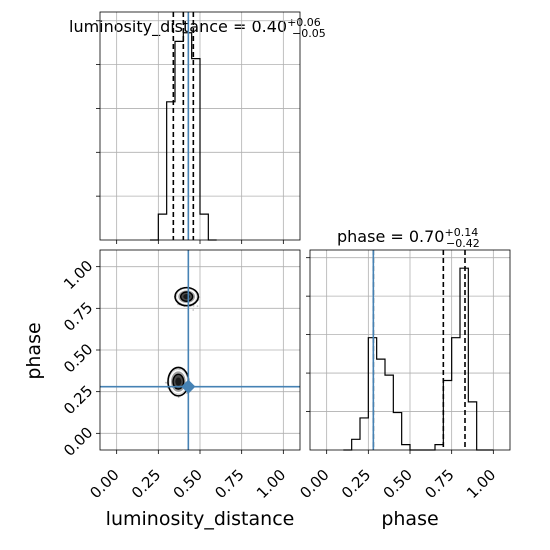  I want to click on x-axis-label-phase: phase, so click(409, 519).